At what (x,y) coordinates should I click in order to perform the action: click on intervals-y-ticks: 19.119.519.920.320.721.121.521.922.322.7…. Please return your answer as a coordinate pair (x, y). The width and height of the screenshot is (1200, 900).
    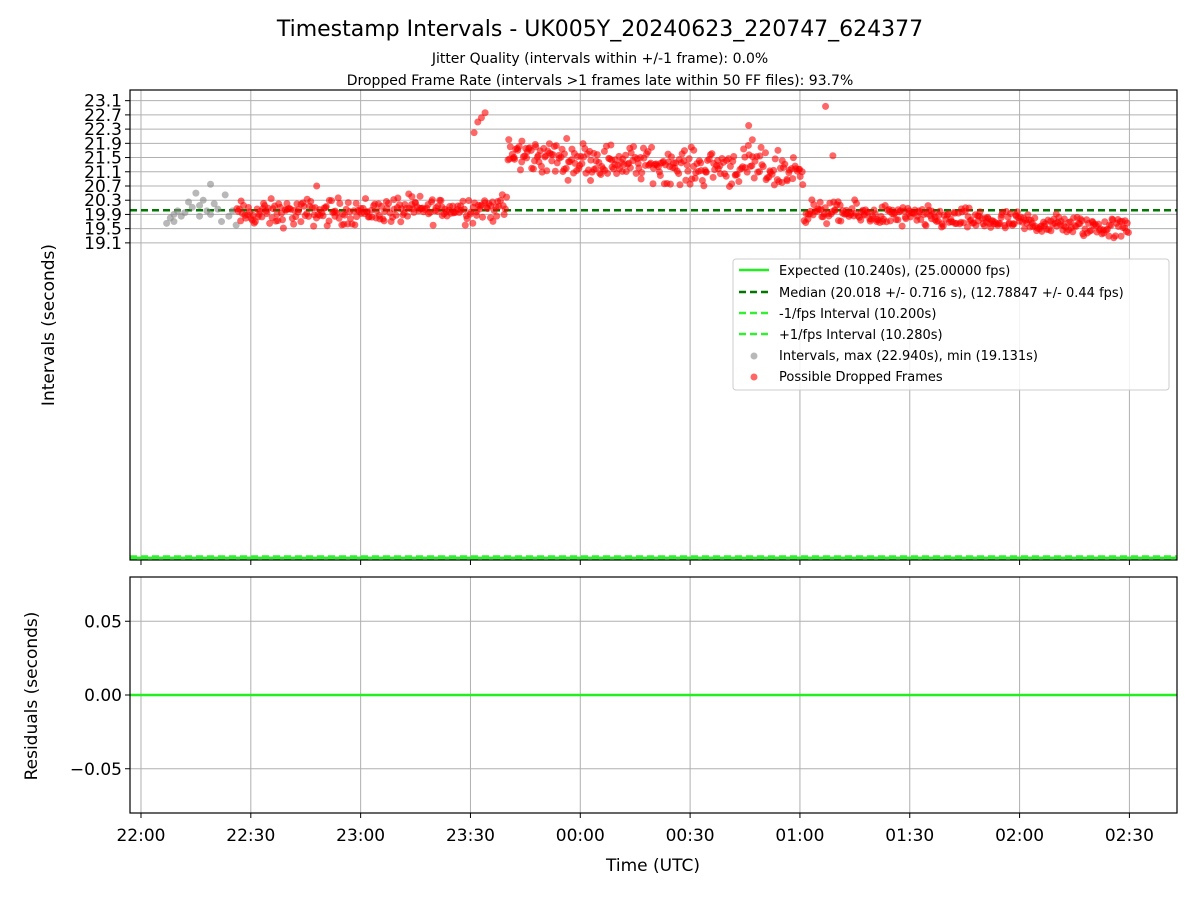
    Looking at the image, I should click on (107, 173).